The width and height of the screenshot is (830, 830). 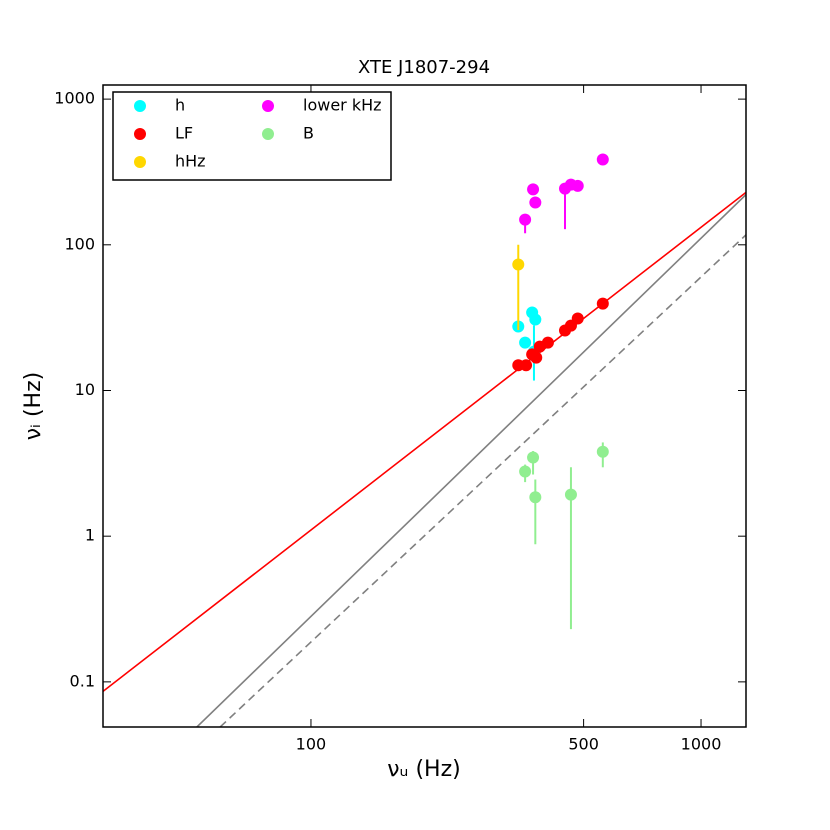 I want to click on y-tick-label: 100, so click(x=79, y=243).